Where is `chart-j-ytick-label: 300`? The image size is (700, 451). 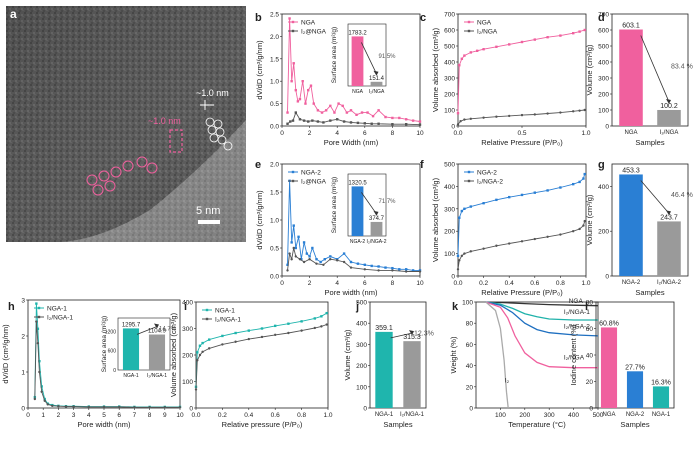 chart-j-ytick-label: 300 is located at coordinates (361, 345).